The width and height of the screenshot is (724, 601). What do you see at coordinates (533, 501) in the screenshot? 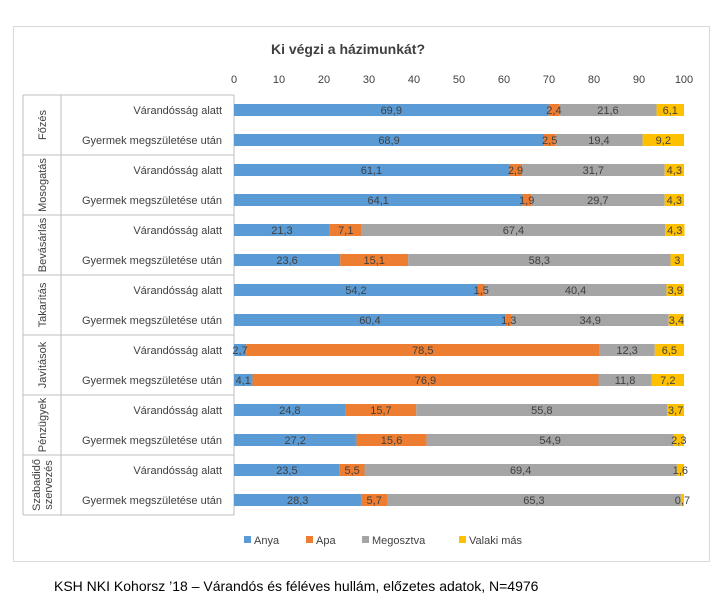
I see `data-label: 65,3` at bounding box center [533, 501].